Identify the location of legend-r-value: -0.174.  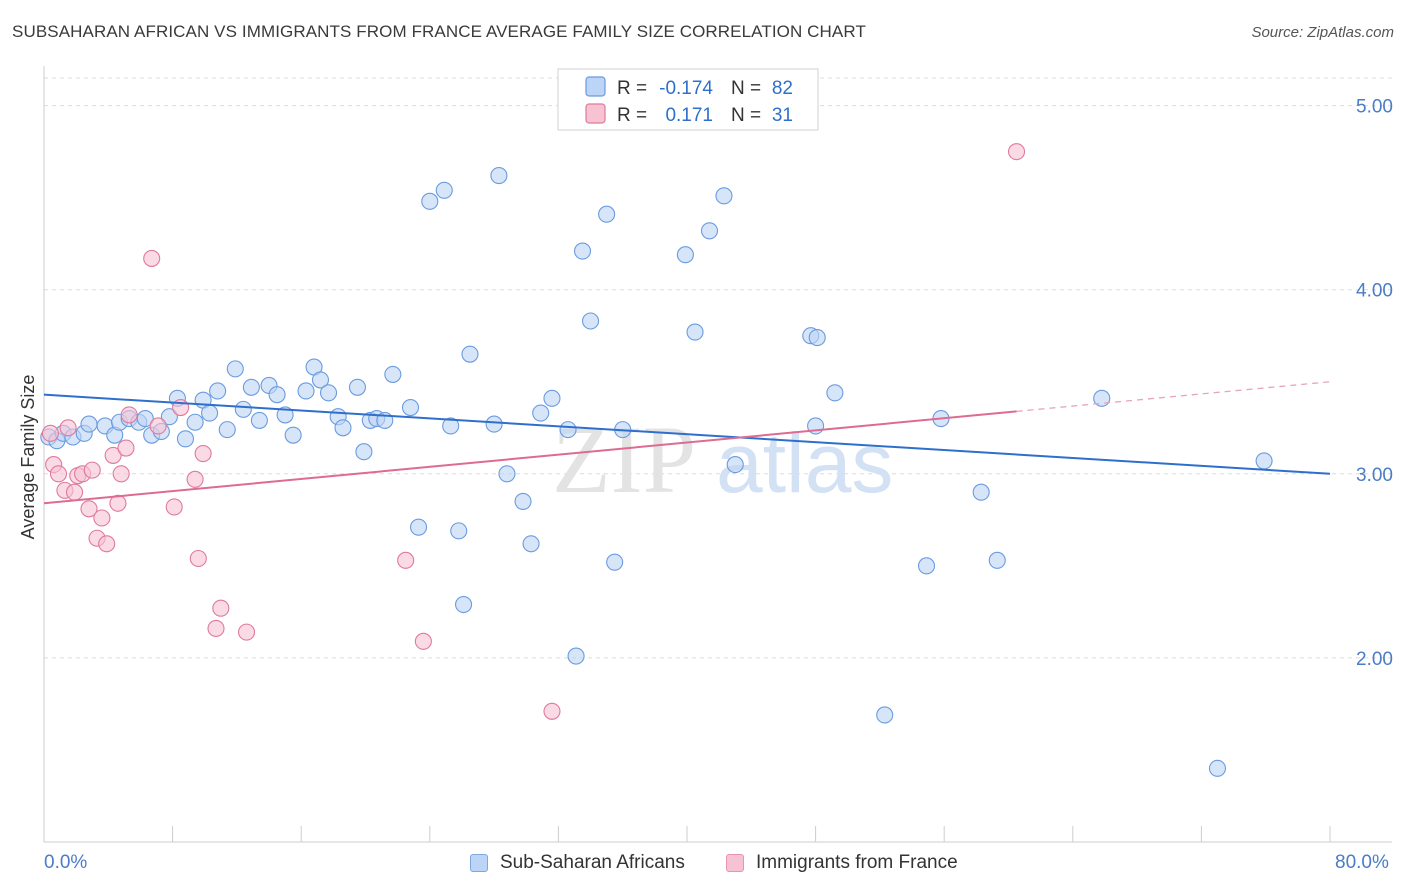
(686, 88).